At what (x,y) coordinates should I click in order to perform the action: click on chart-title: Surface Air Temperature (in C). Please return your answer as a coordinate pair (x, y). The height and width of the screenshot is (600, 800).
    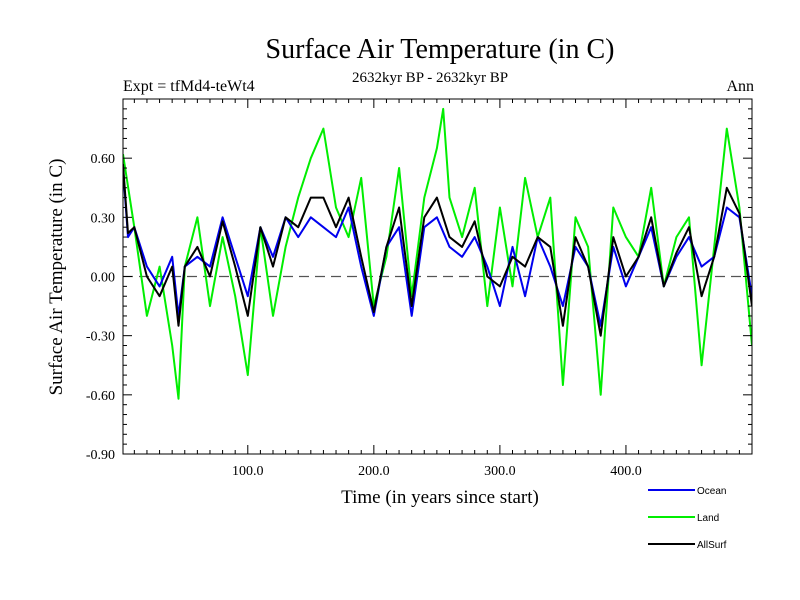
    Looking at the image, I should click on (440, 49).